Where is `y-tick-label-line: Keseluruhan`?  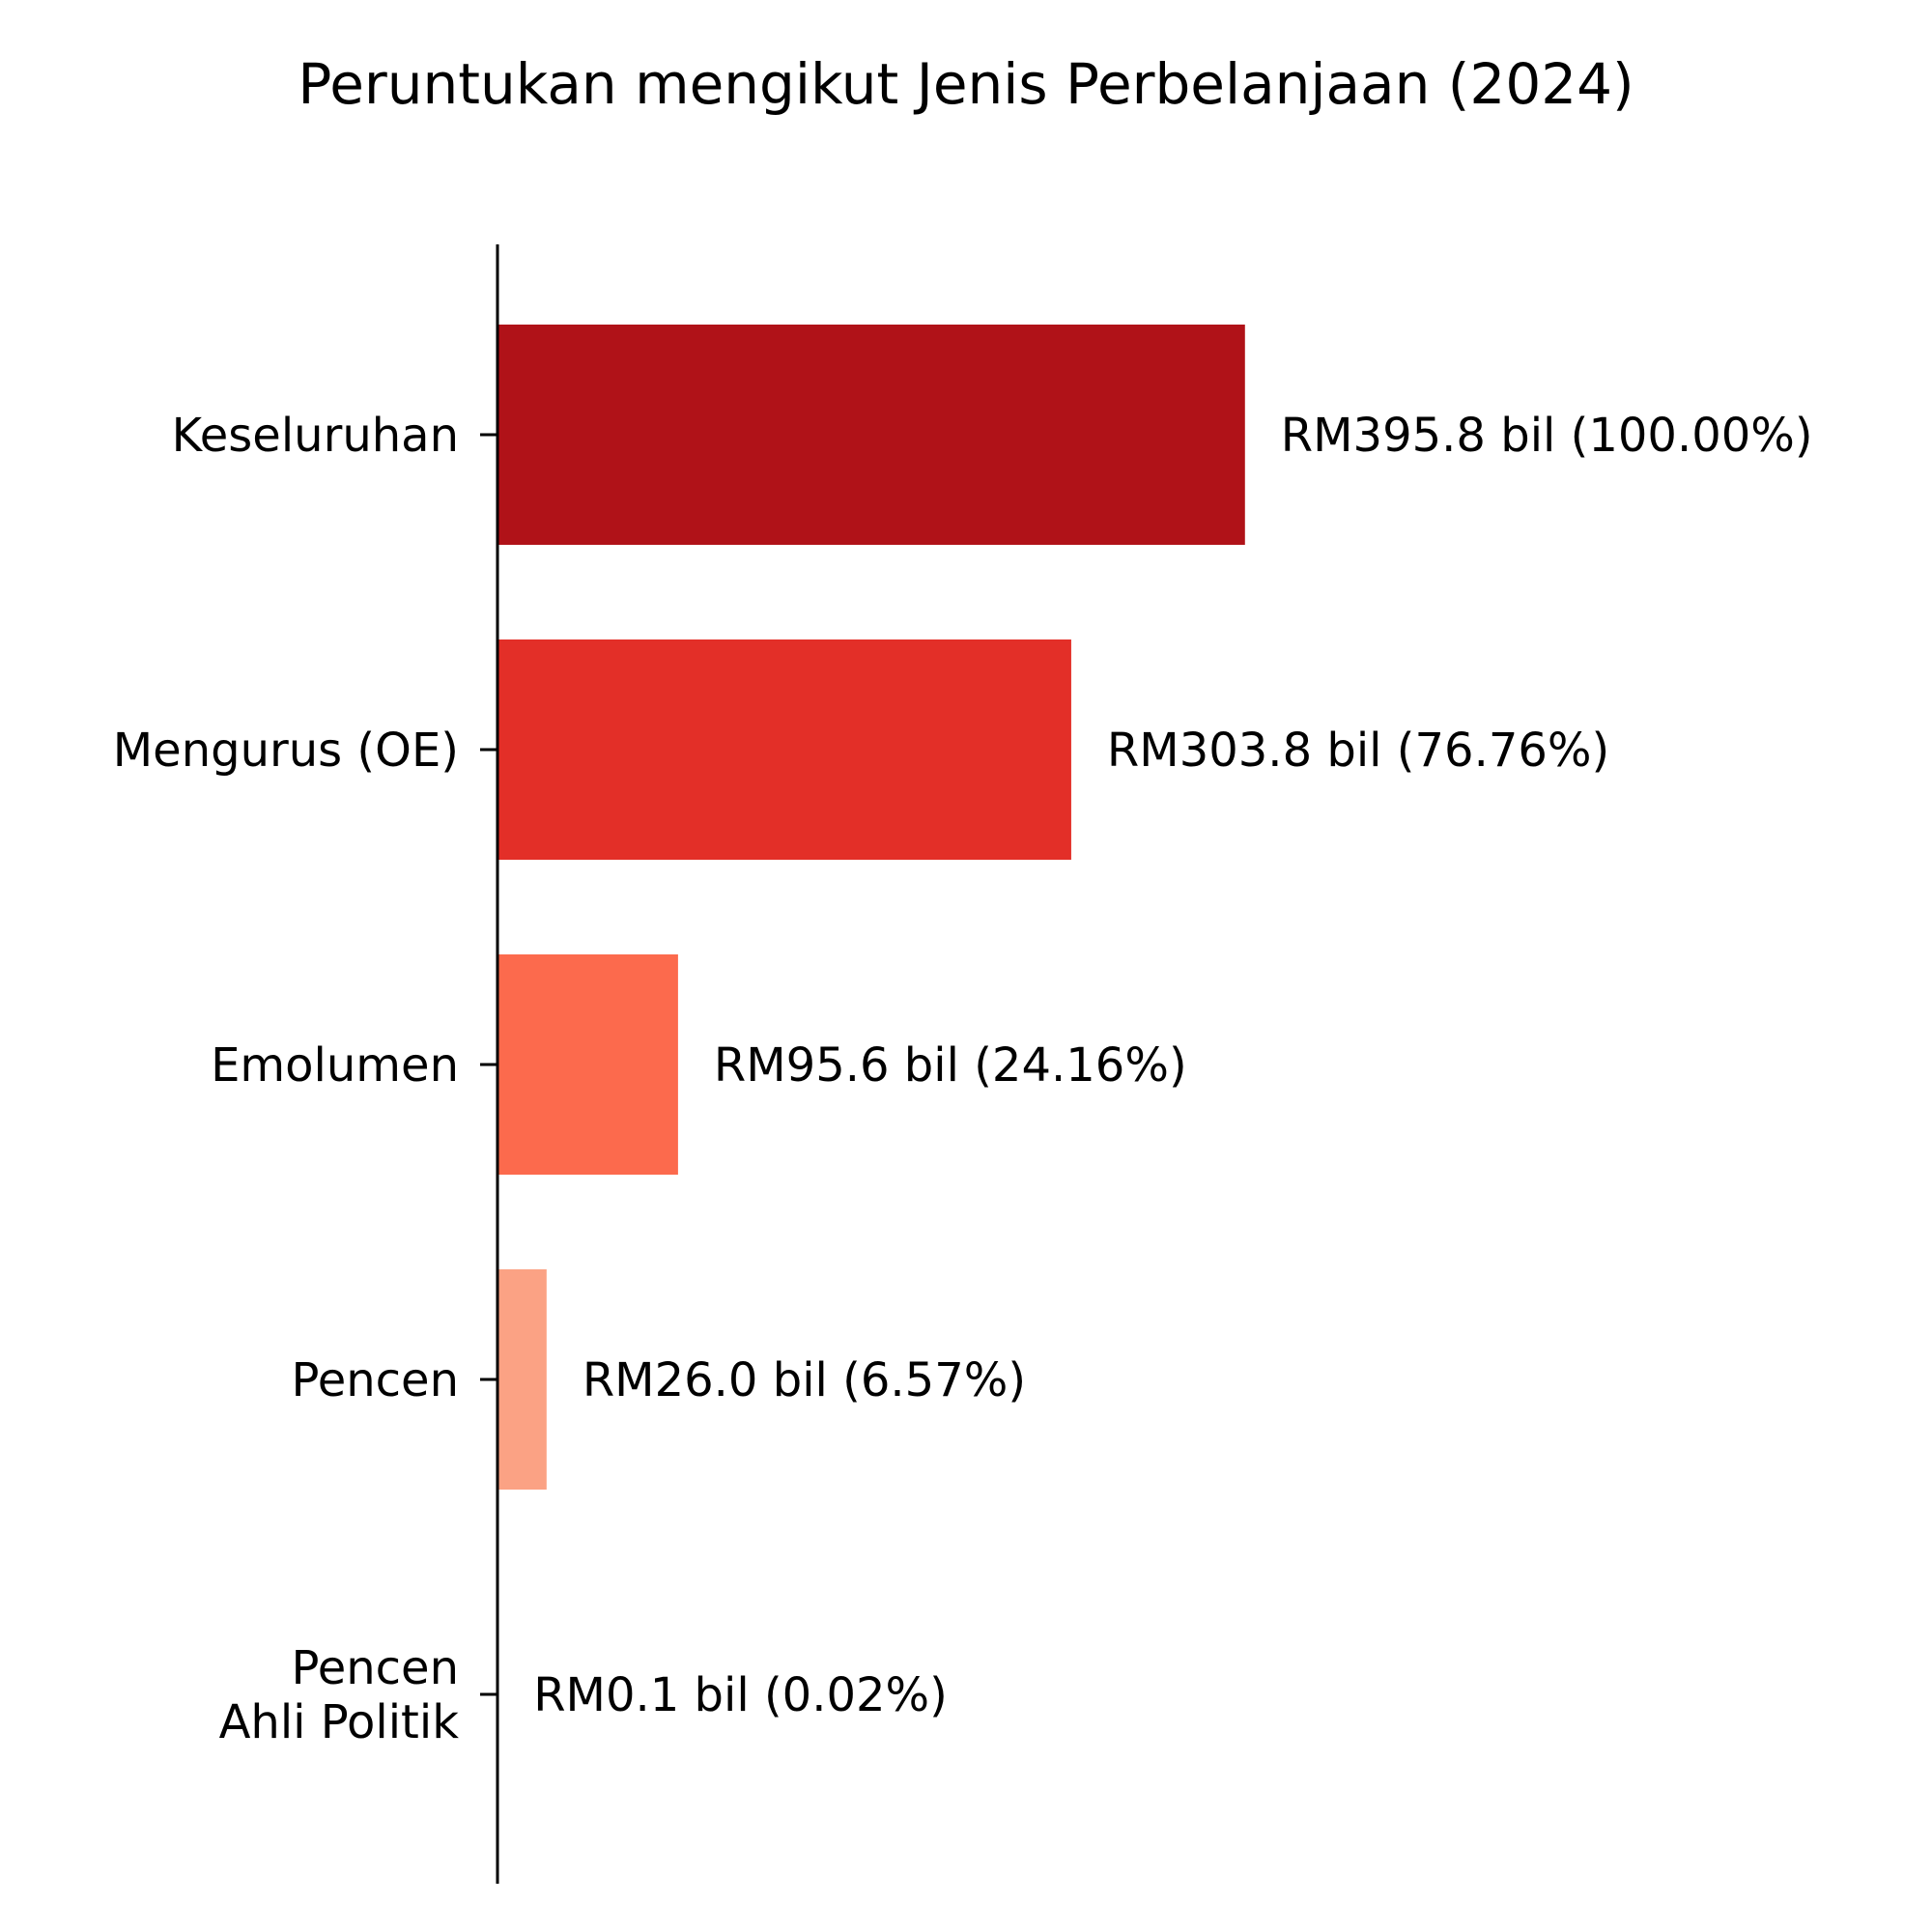
y-tick-label-line: Keseluruhan is located at coordinates (315, 436).